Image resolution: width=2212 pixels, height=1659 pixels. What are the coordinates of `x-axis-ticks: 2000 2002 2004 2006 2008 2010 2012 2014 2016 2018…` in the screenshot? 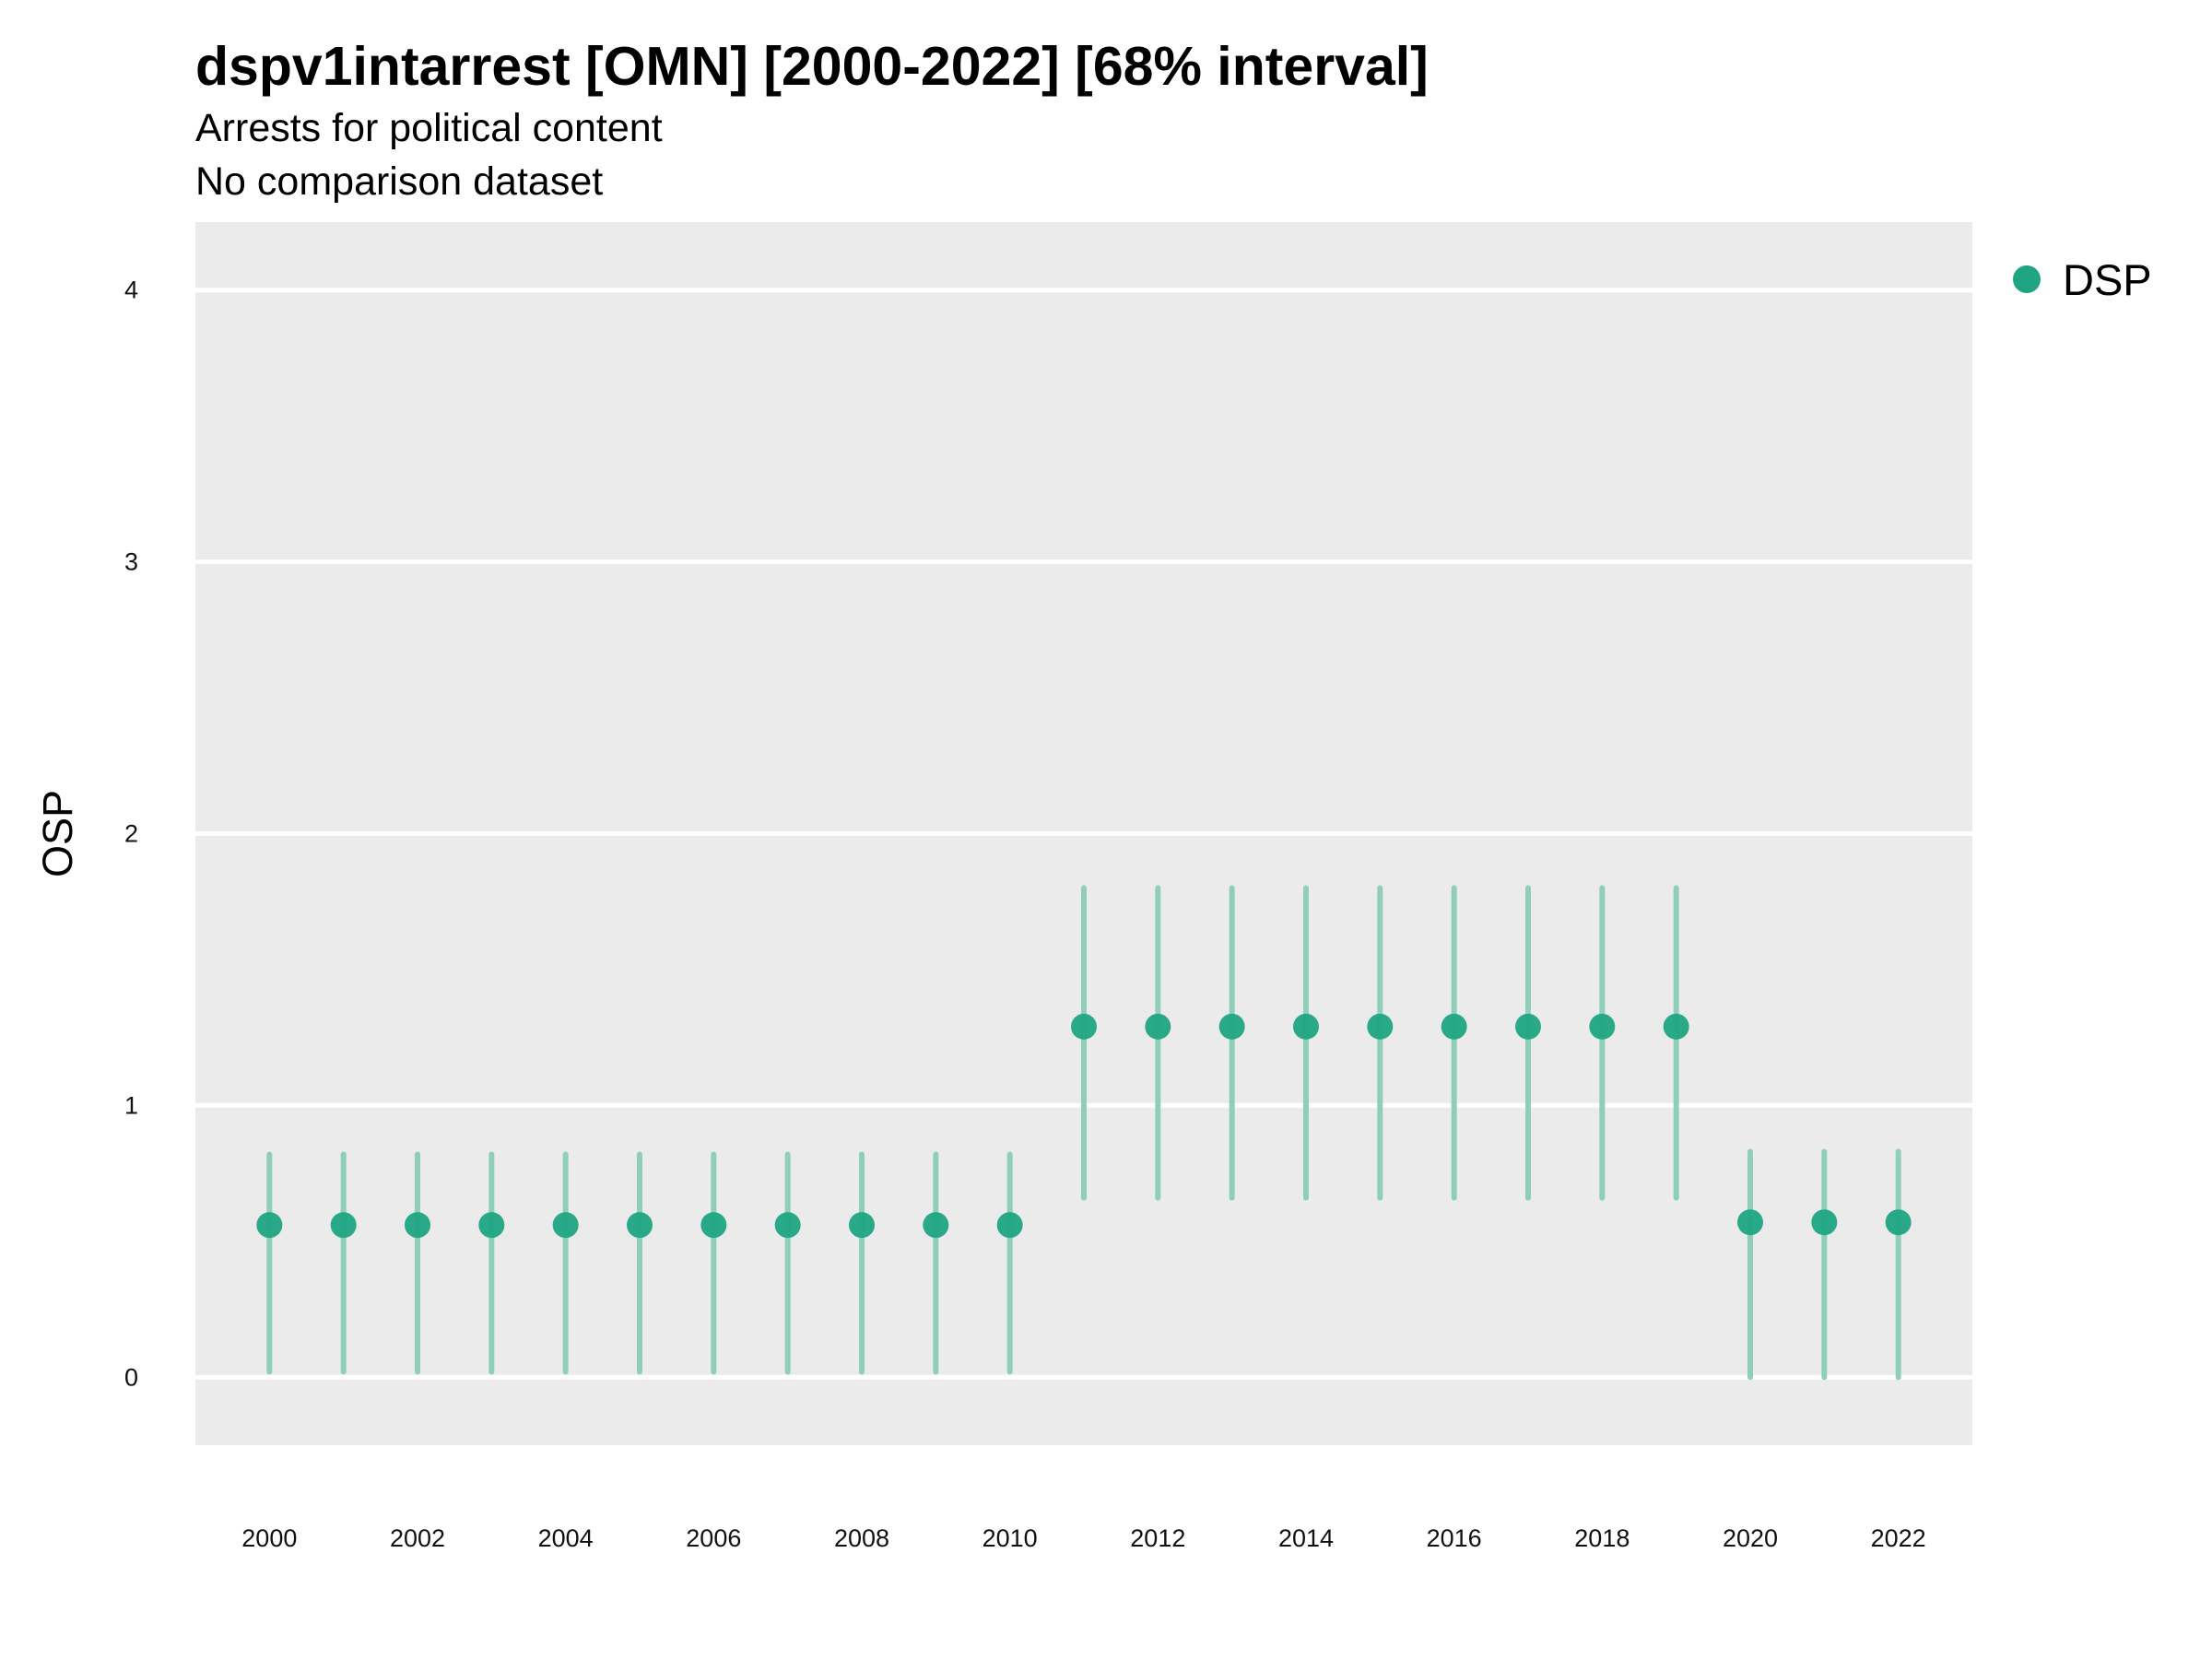 It's located at (1083, 1538).